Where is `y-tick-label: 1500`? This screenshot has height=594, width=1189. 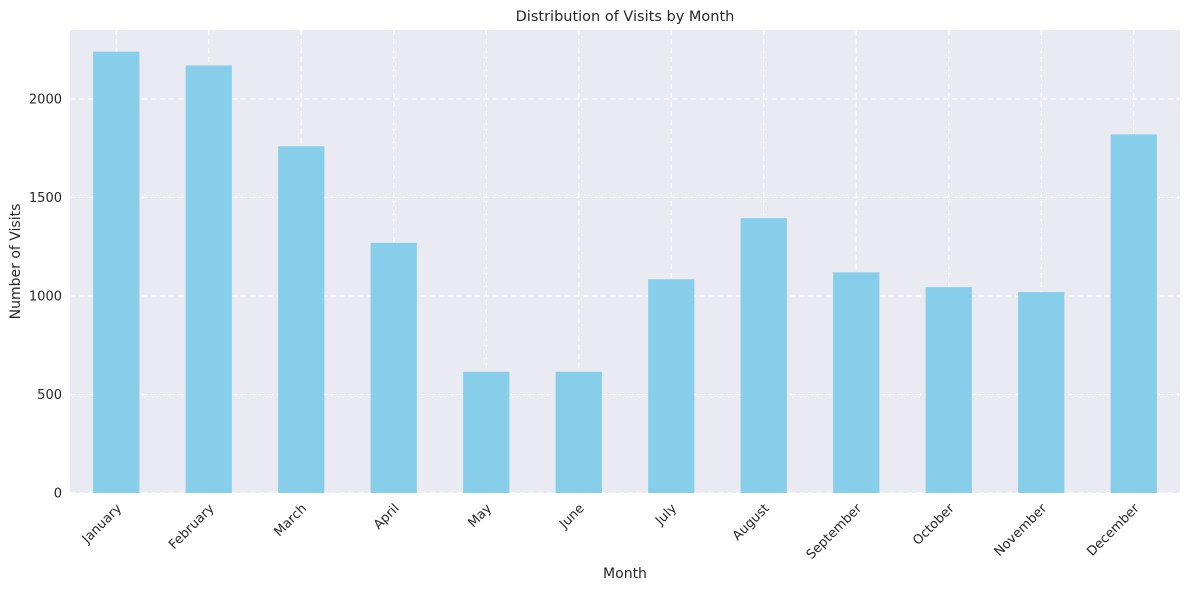 y-tick-label: 1500 is located at coordinates (45, 198).